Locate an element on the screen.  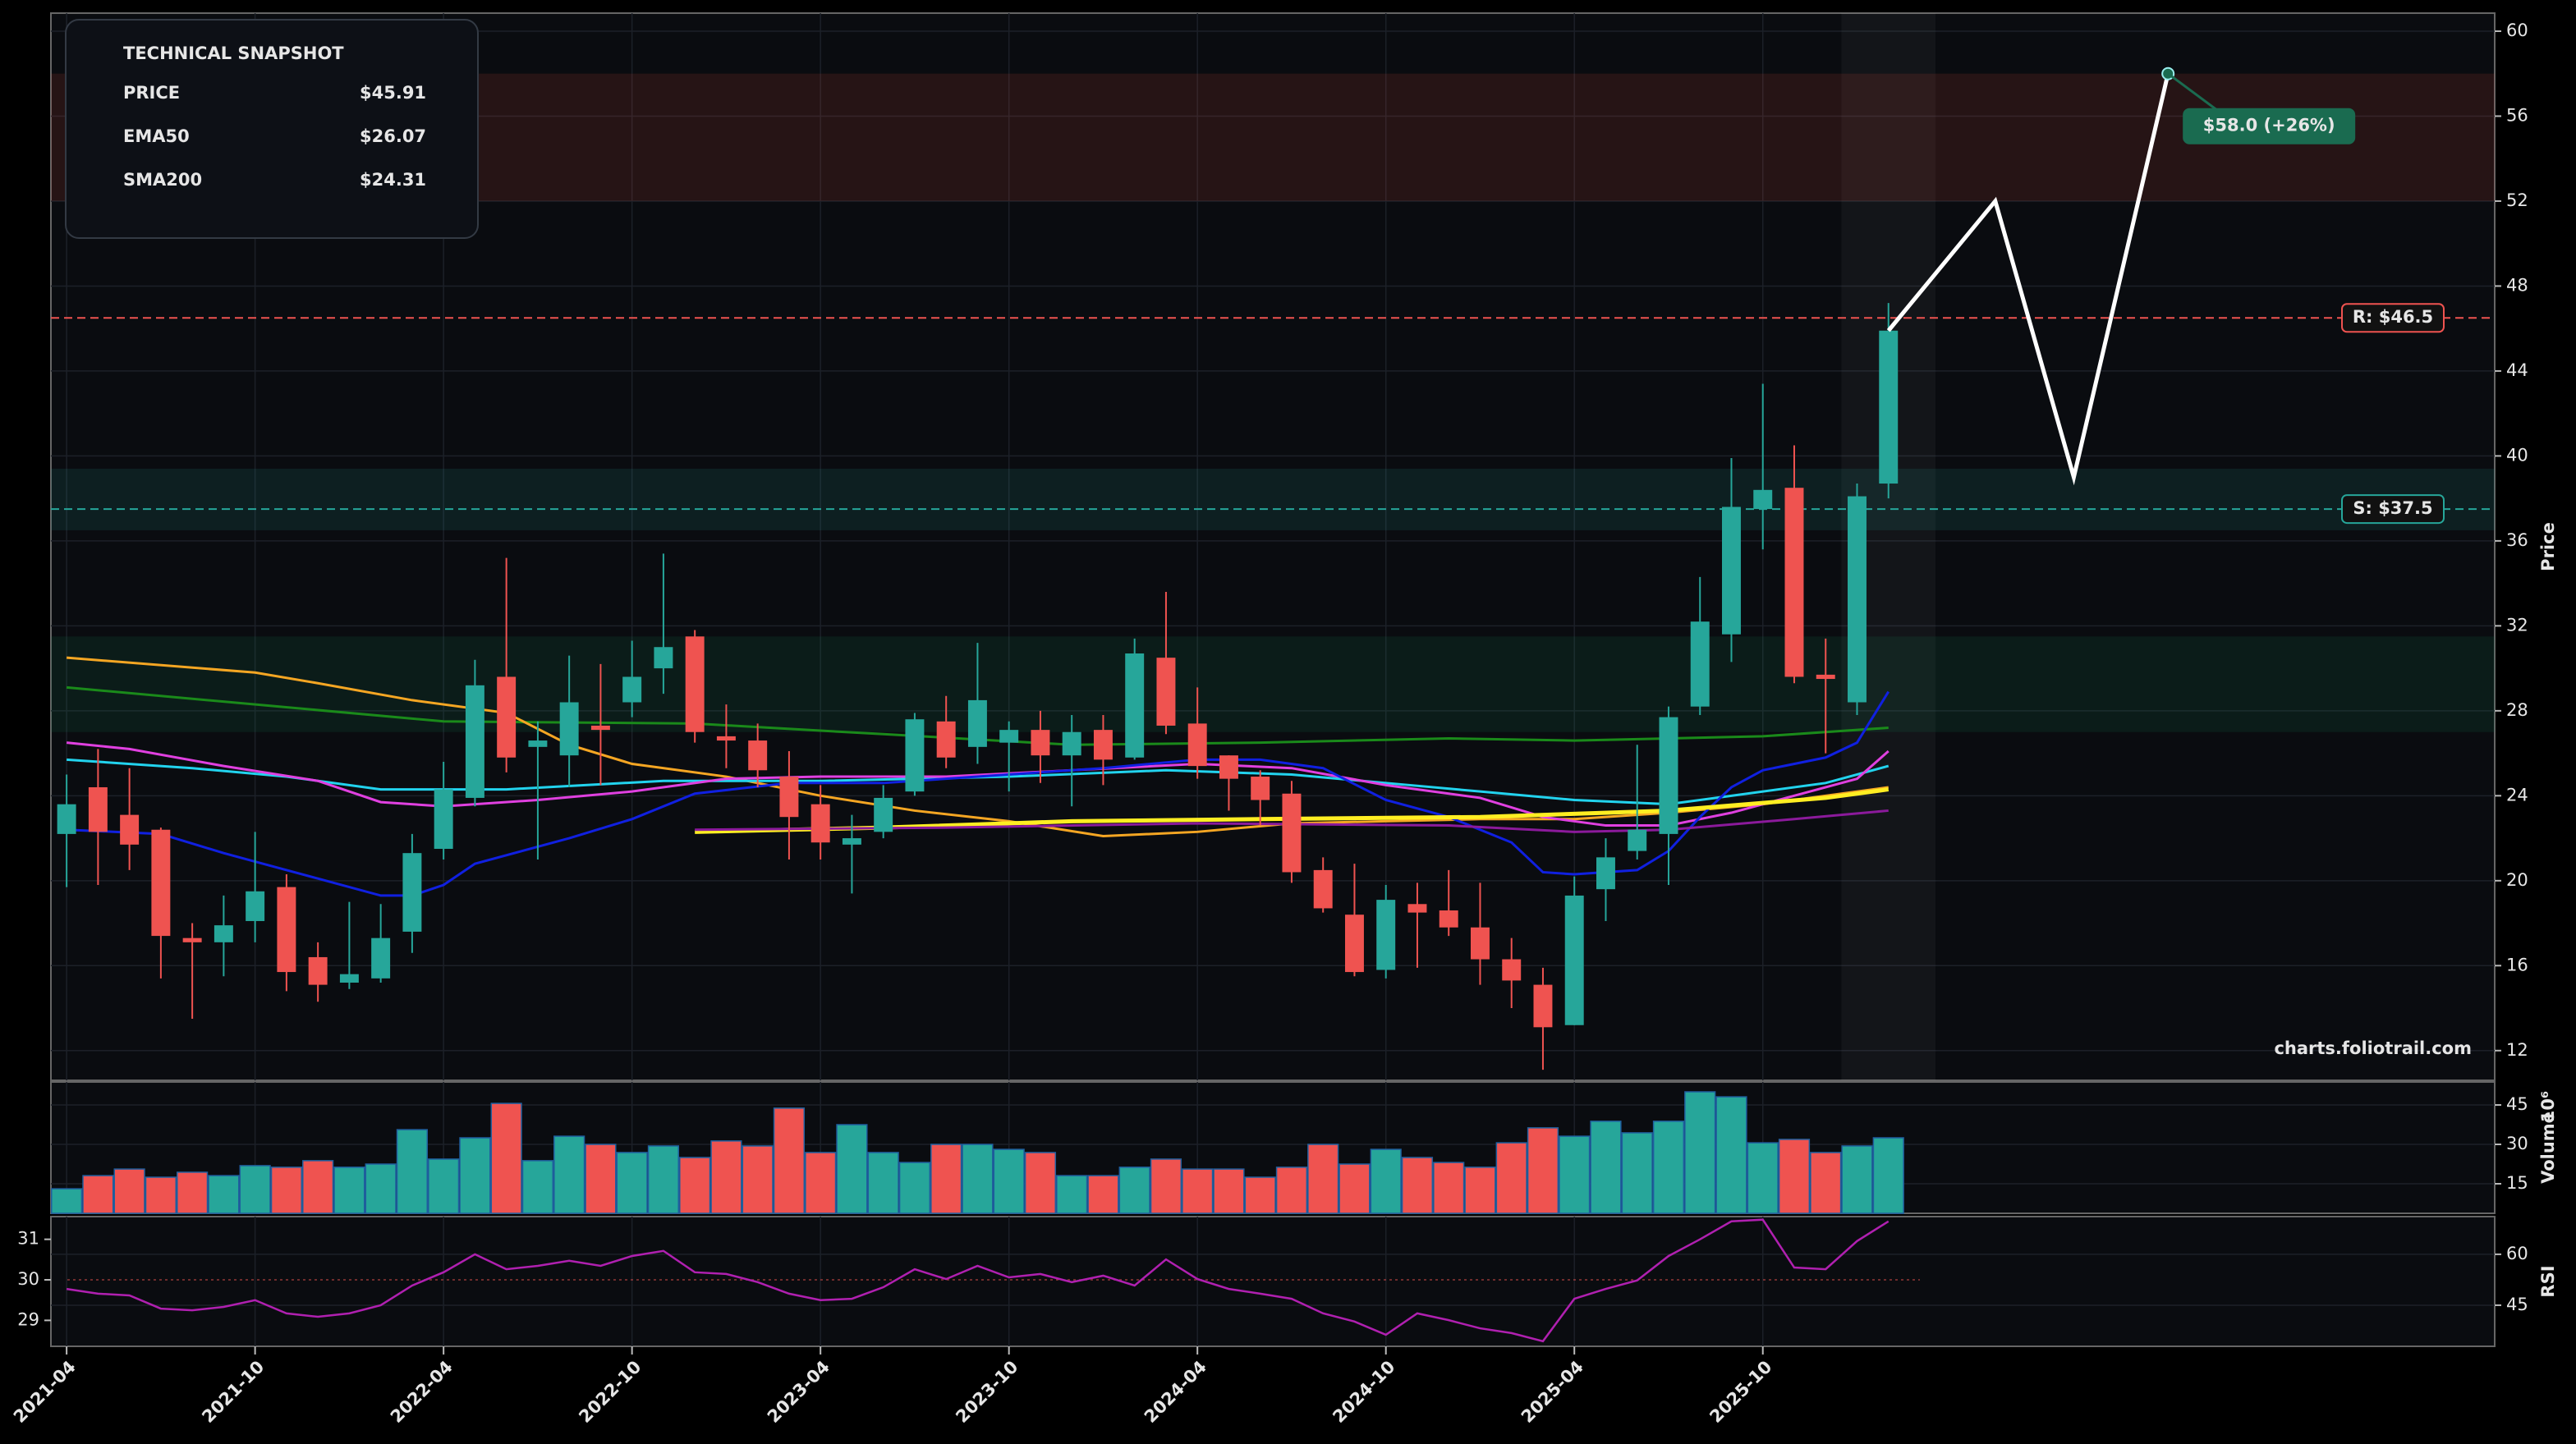
x-tick-label: 2023-10 is located at coordinates (987, 1392).